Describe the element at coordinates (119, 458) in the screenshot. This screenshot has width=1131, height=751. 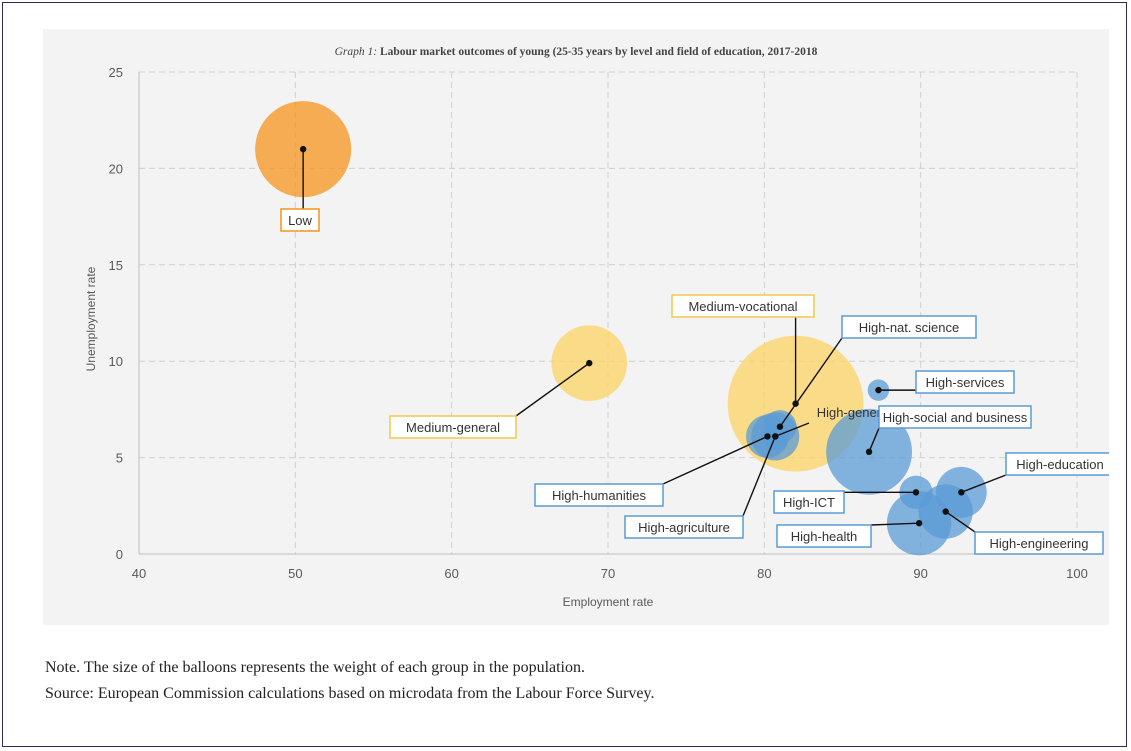
I see `y-tick-label: 5` at that location.